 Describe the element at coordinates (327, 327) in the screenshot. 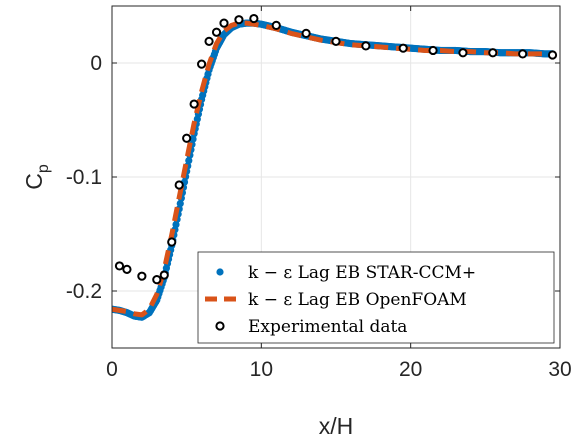

I see `legend-label-experimental: Experimental data` at that location.